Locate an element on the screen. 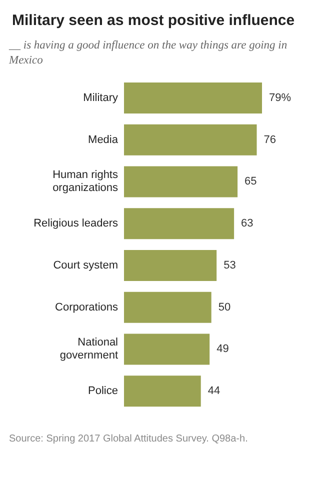 This screenshot has height=483, width=309. data-label: 50 is located at coordinates (224, 307).